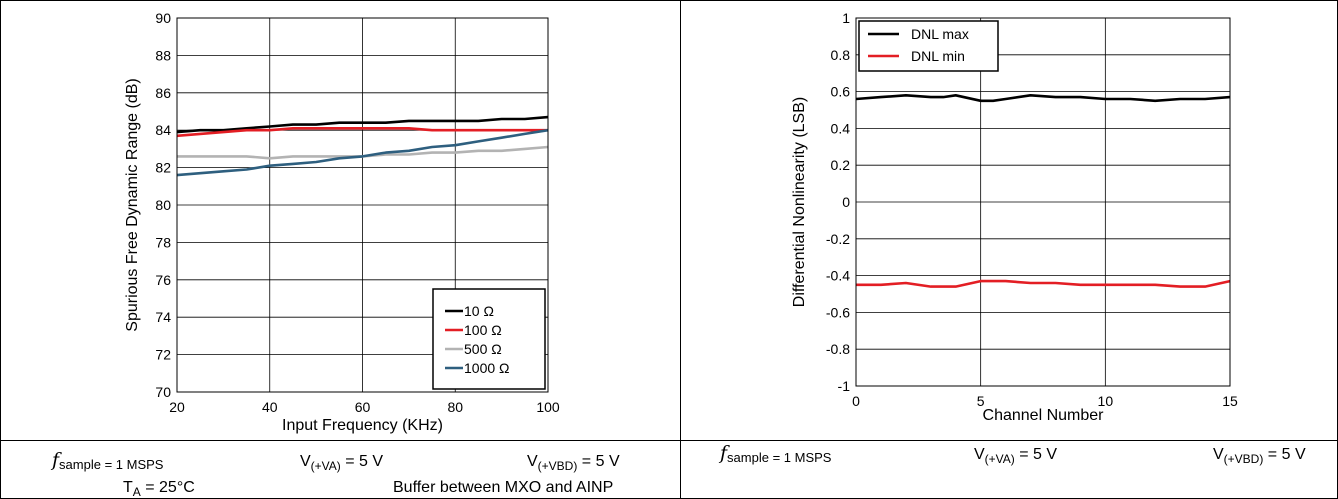 Image resolution: width=1338 pixels, height=499 pixels. Describe the element at coordinates (838, 276) in the screenshot. I see `right-y-tick-label: -0.4` at that location.